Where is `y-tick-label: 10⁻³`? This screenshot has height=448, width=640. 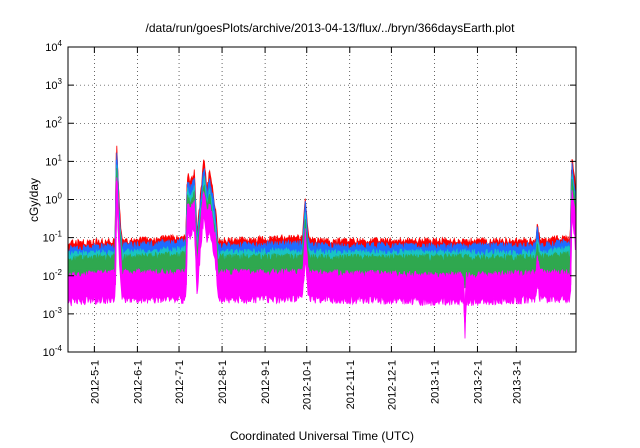 y-tick-label: 10⁻³ is located at coordinates (53, 313).